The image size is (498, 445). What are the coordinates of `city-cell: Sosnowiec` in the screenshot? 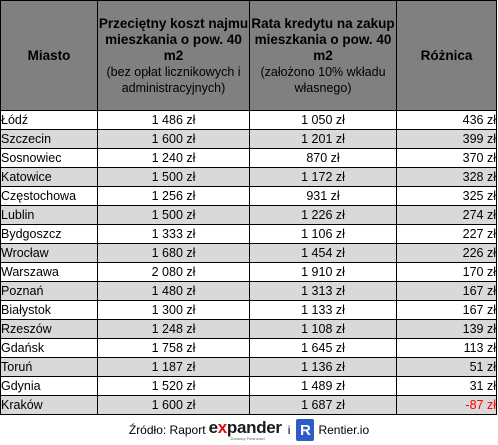 It's located at (49, 158).